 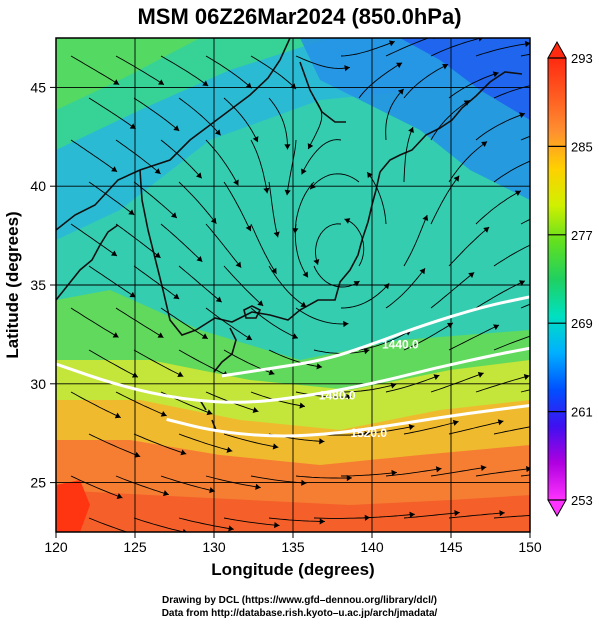 What do you see at coordinates (582, 146) in the screenshot?
I see `colorbar-label: 285` at bounding box center [582, 146].